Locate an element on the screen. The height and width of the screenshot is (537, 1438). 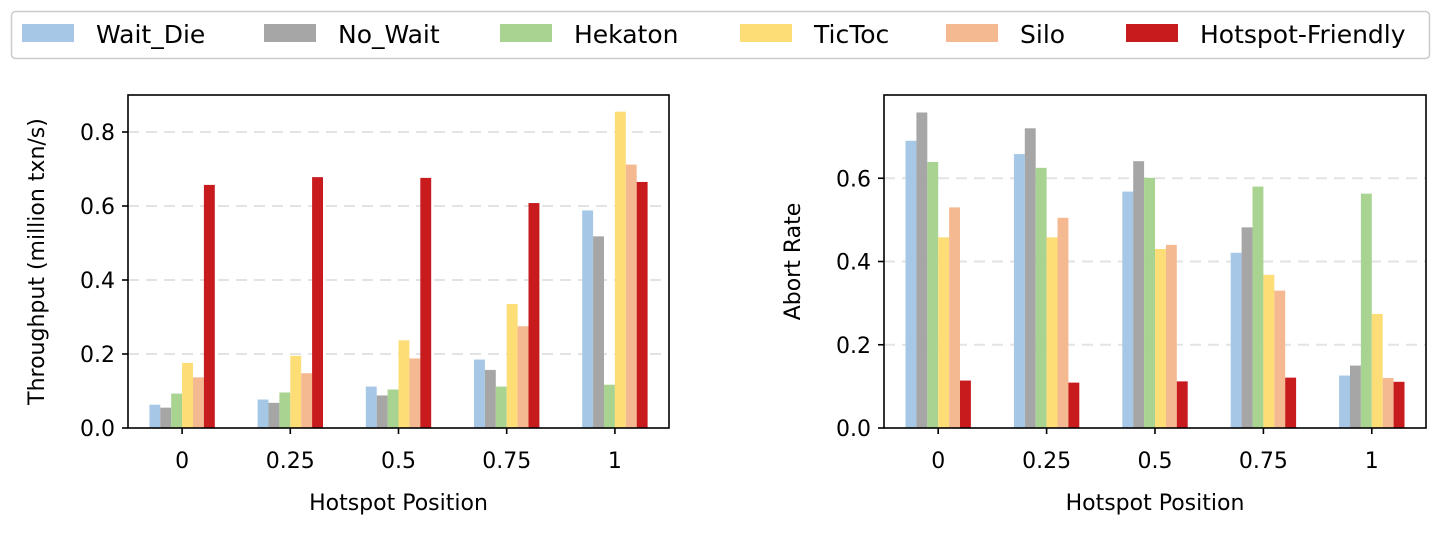
abort-rate-ylabel: Abort Rate is located at coordinates (793, 262).